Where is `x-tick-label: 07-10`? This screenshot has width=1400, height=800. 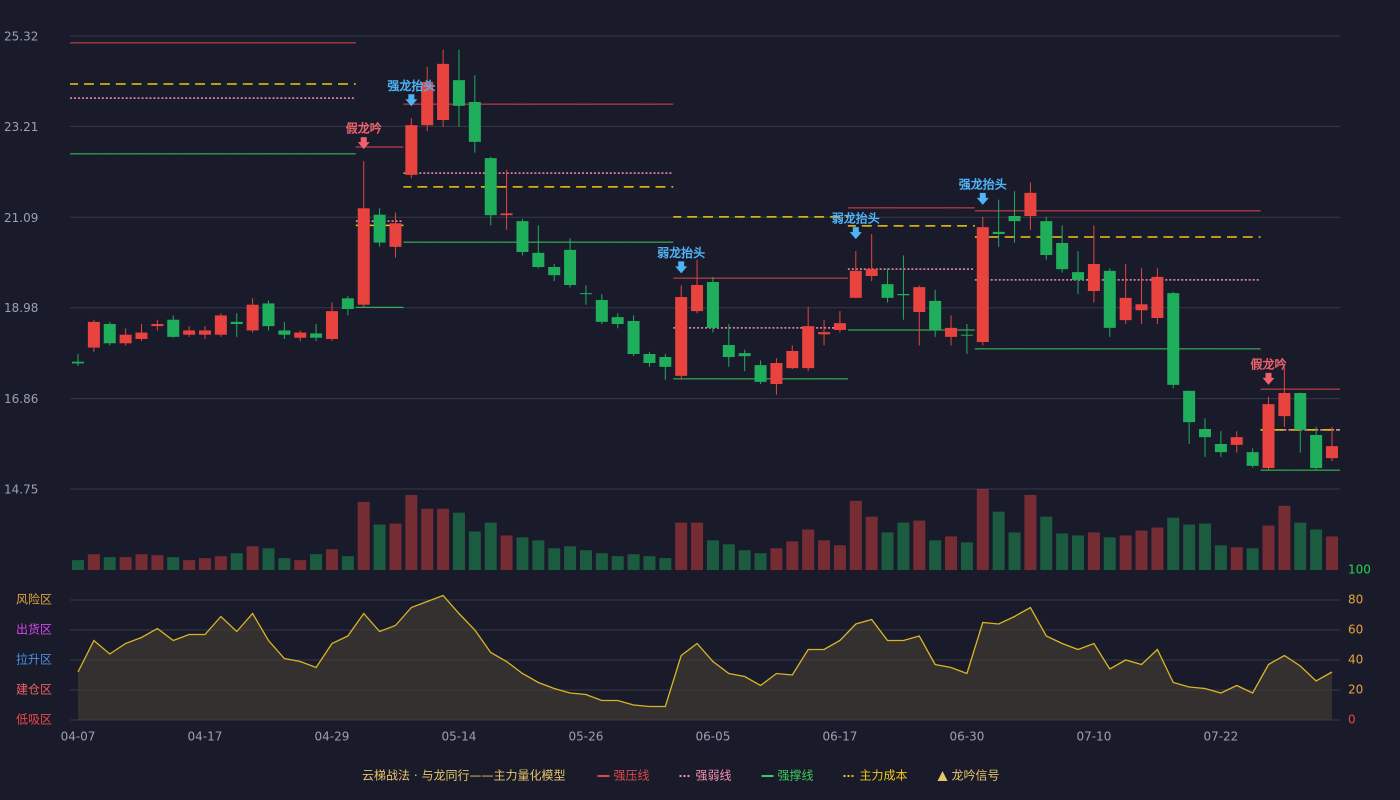
x-tick-label: 07-10 is located at coordinates (1093, 737).